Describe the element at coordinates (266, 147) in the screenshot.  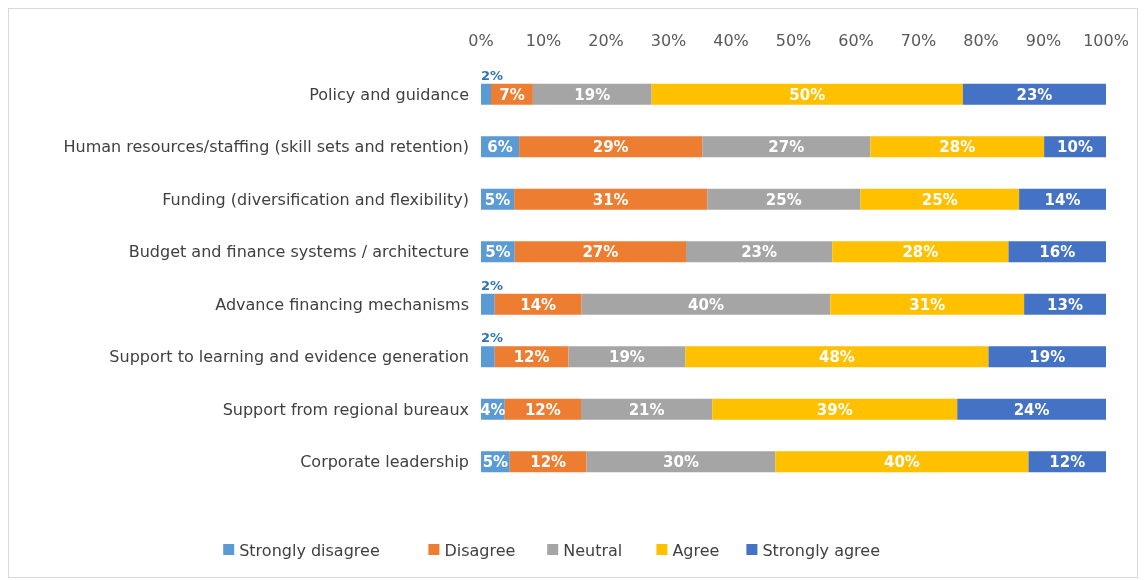
I see `y-tick-label: Human resources/staffing (skill sets and retention)` at that location.